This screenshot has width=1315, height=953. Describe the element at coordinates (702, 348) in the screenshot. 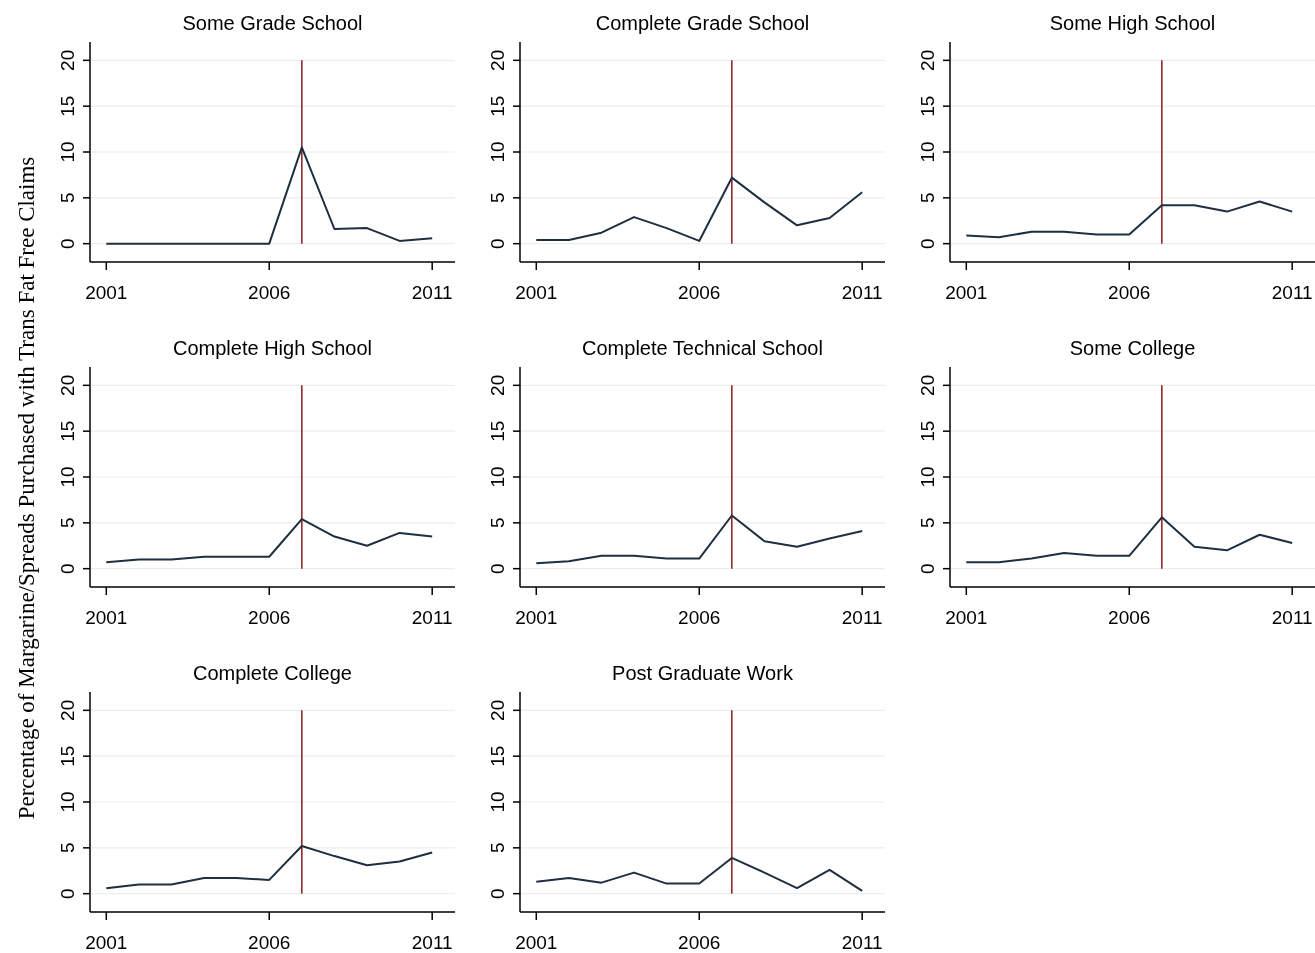

I see `chart-title: Complete Technical School` at that location.